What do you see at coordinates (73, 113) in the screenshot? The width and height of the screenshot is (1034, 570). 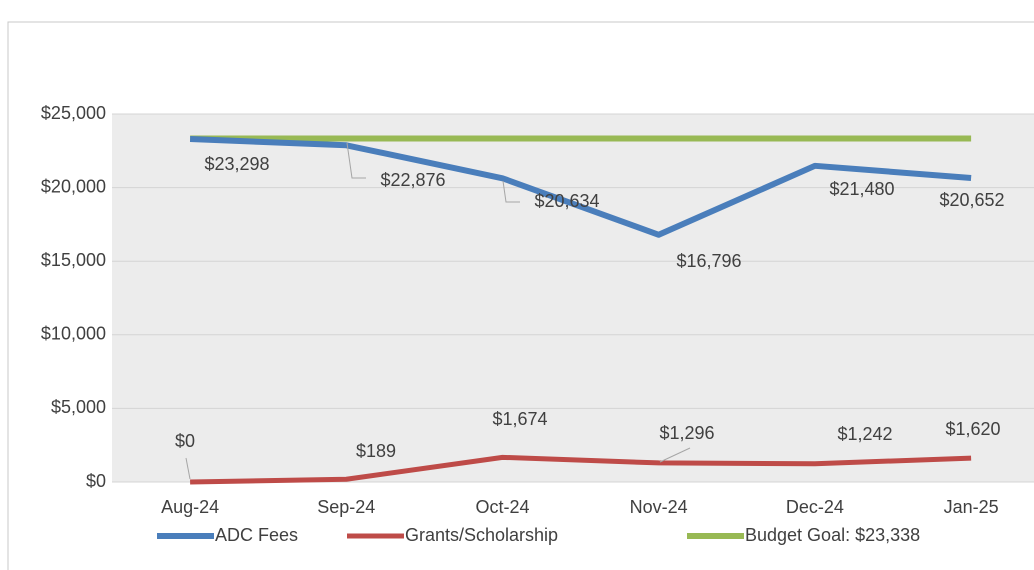 I see `y-tick-label: $25,000` at bounding box center [73, 113].